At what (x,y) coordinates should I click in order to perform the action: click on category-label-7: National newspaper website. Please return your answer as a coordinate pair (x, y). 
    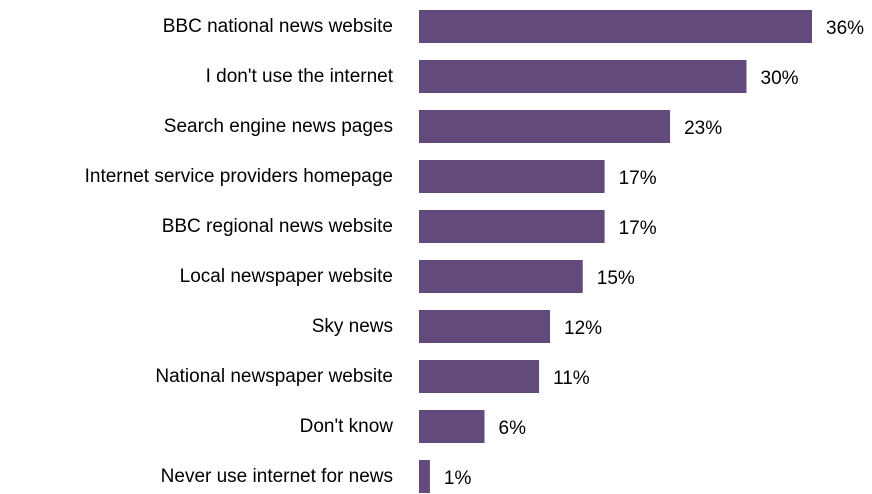
    Looking at the image, I should click on (274, 376).